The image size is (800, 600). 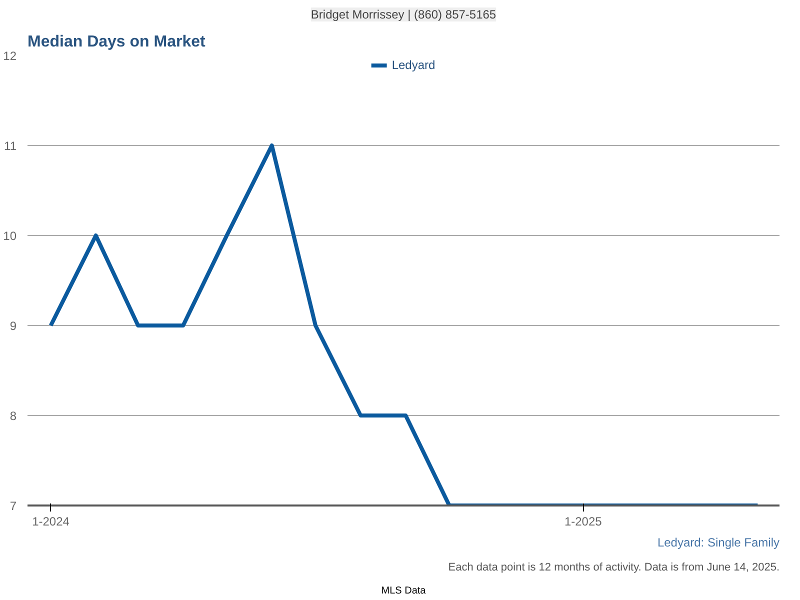 What do you see at coordinates (614, 568) in the screenshot?
I see `text: Each data point is 12 months of activity. Data is from June 14, 2025.` at bounding box center [614, 568].